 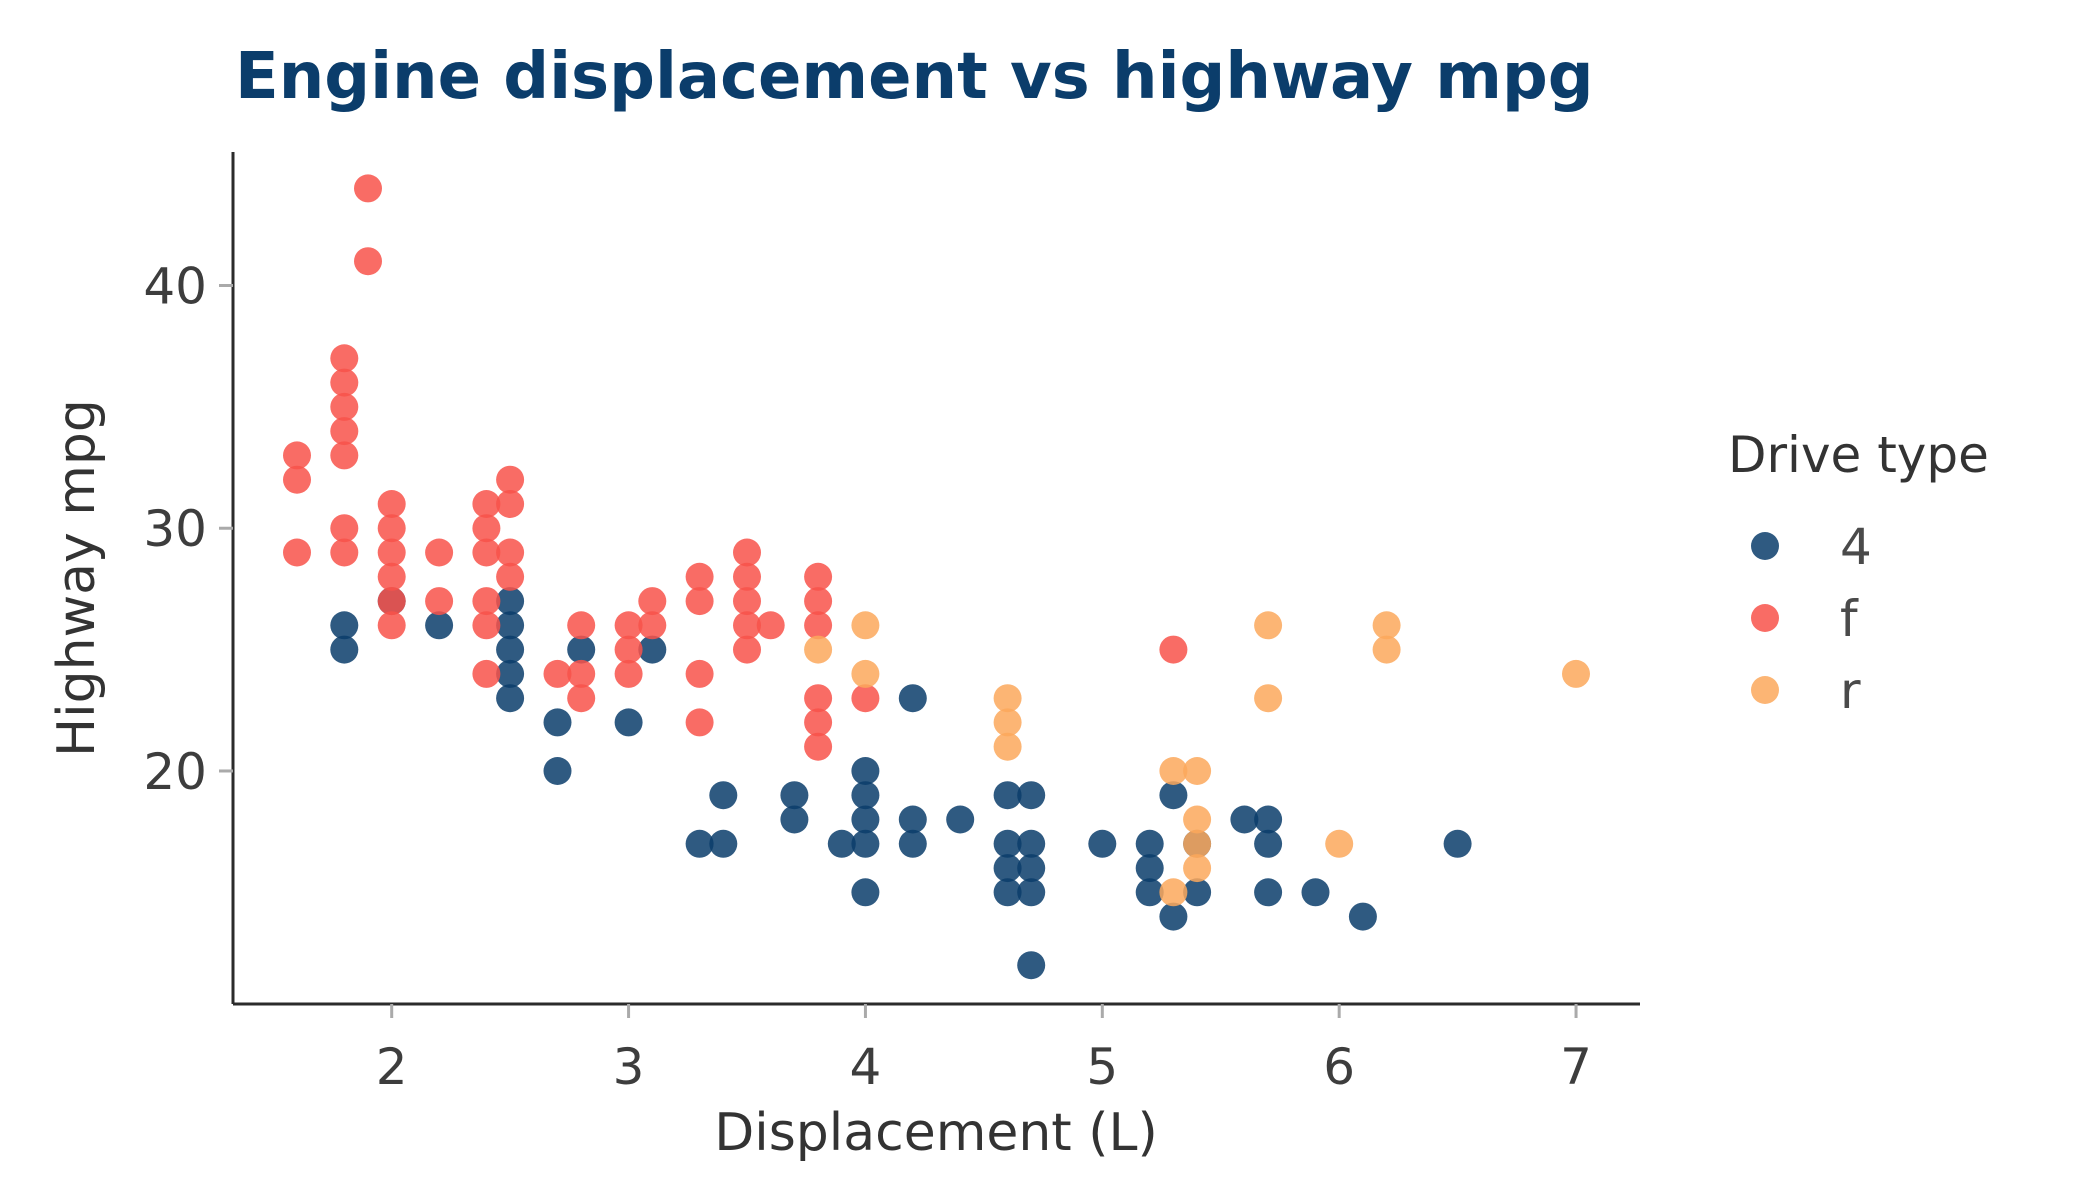 What do you see at coordinates (392, 1067) in the screenshot?
I see `x-tick-label: 2` at bounding box center [392, 1067].